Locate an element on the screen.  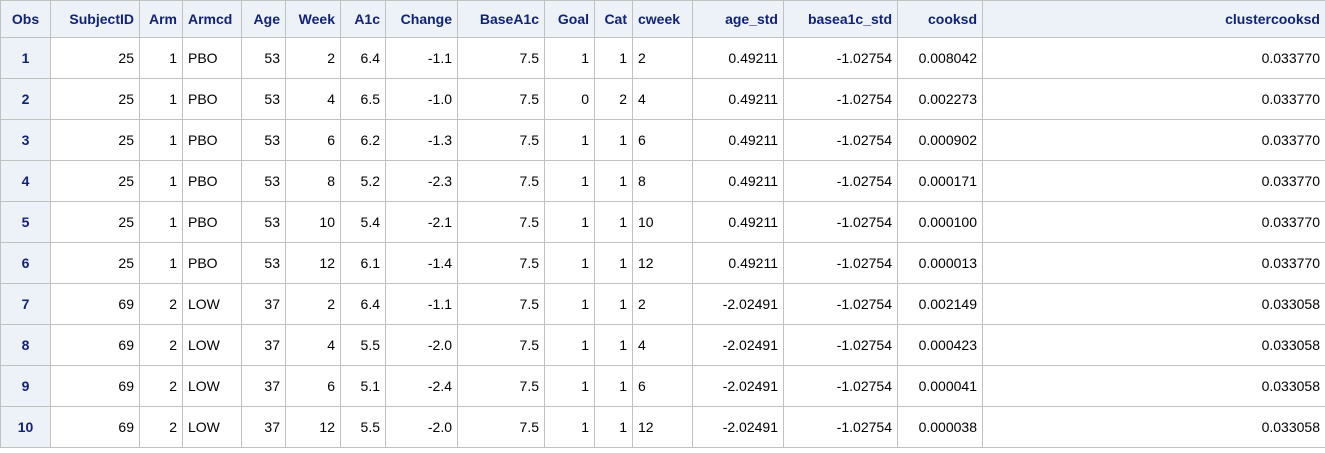
column-header-basea1c-std: basea1c_std is located at coordinates (840, 19).